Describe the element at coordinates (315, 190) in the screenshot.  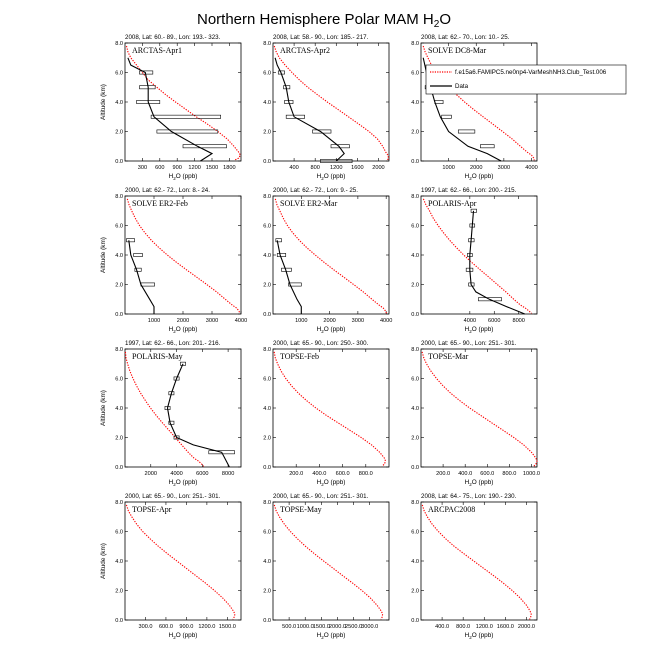
I see `panel-subtitle: 2000, Lat: 62.- 72., Lon: 9.- 25.` at that location.